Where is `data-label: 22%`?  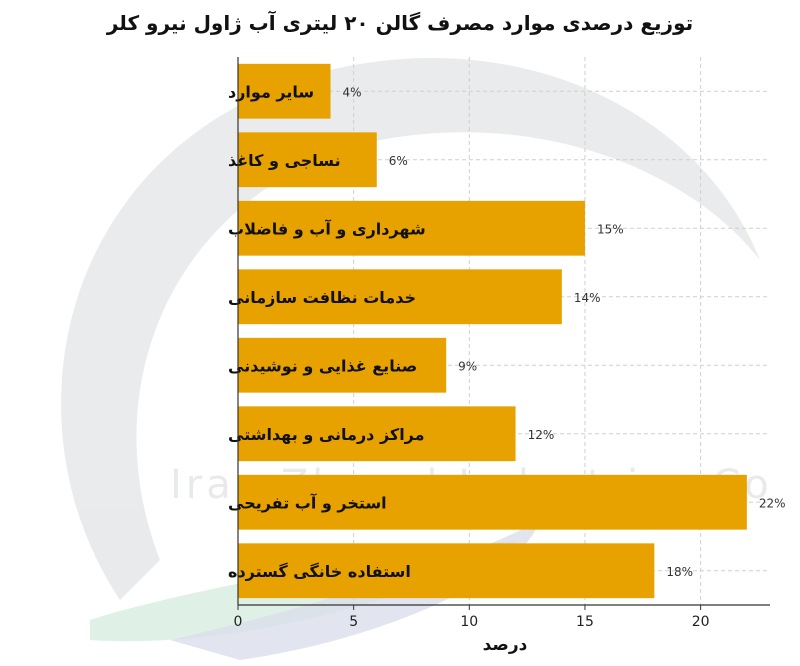 data-label: 22% is located at coordinates (772, 503).